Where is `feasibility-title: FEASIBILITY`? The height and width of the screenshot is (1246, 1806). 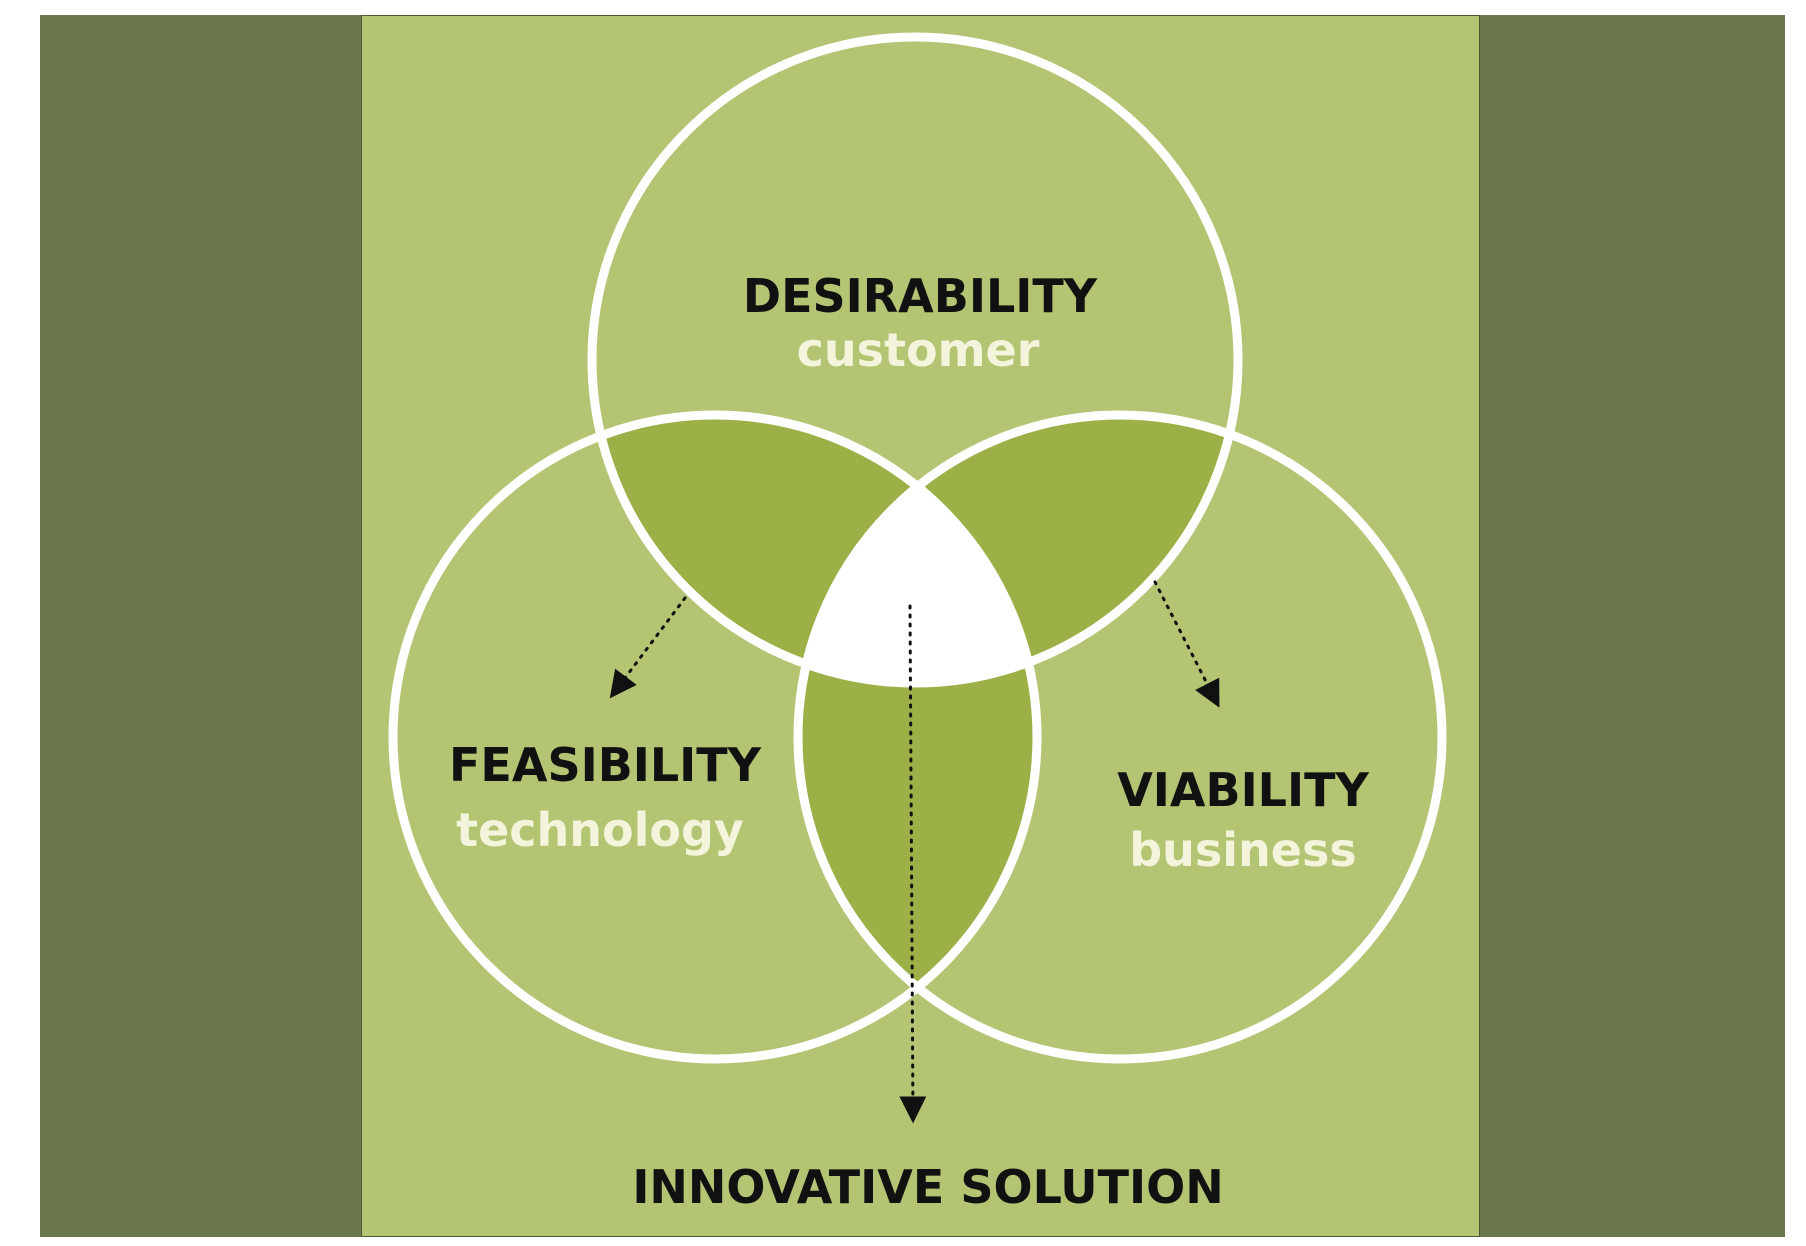 feasibility-title: FEASIBILITY is located at coordinates (605, 765).